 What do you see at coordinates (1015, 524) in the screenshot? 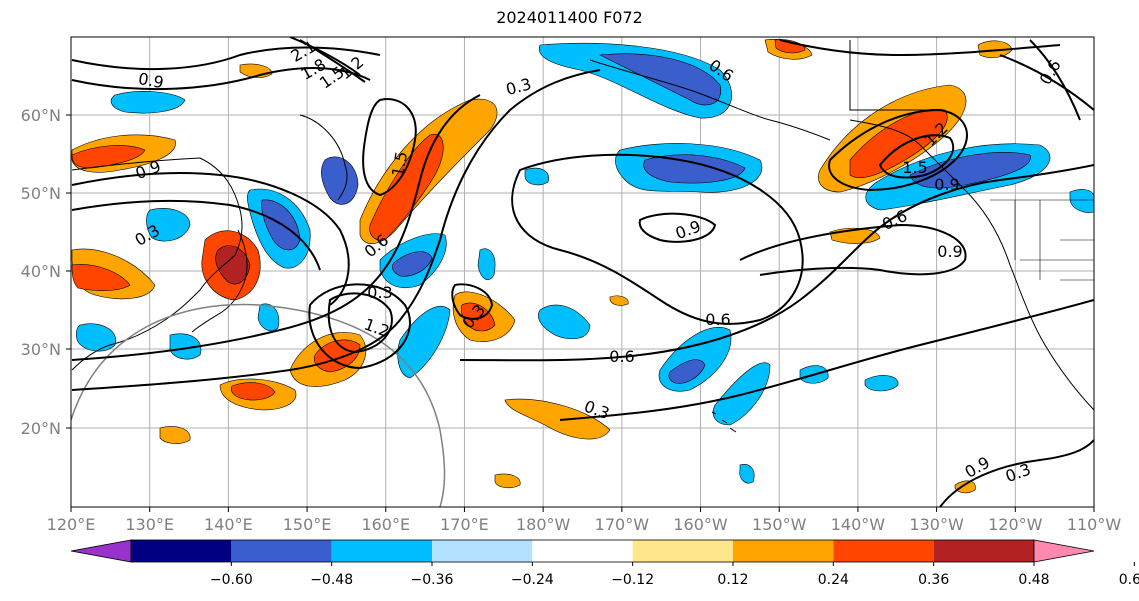
I see `lon-tick-label: 120°W` at bounding box center [1015, 524].